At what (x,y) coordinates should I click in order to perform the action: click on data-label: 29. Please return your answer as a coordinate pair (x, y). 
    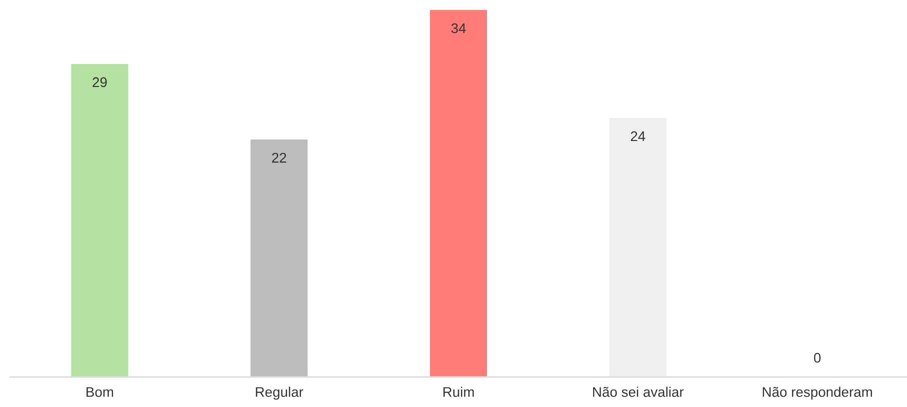
    Looking at the image, I should click on (99, 82).